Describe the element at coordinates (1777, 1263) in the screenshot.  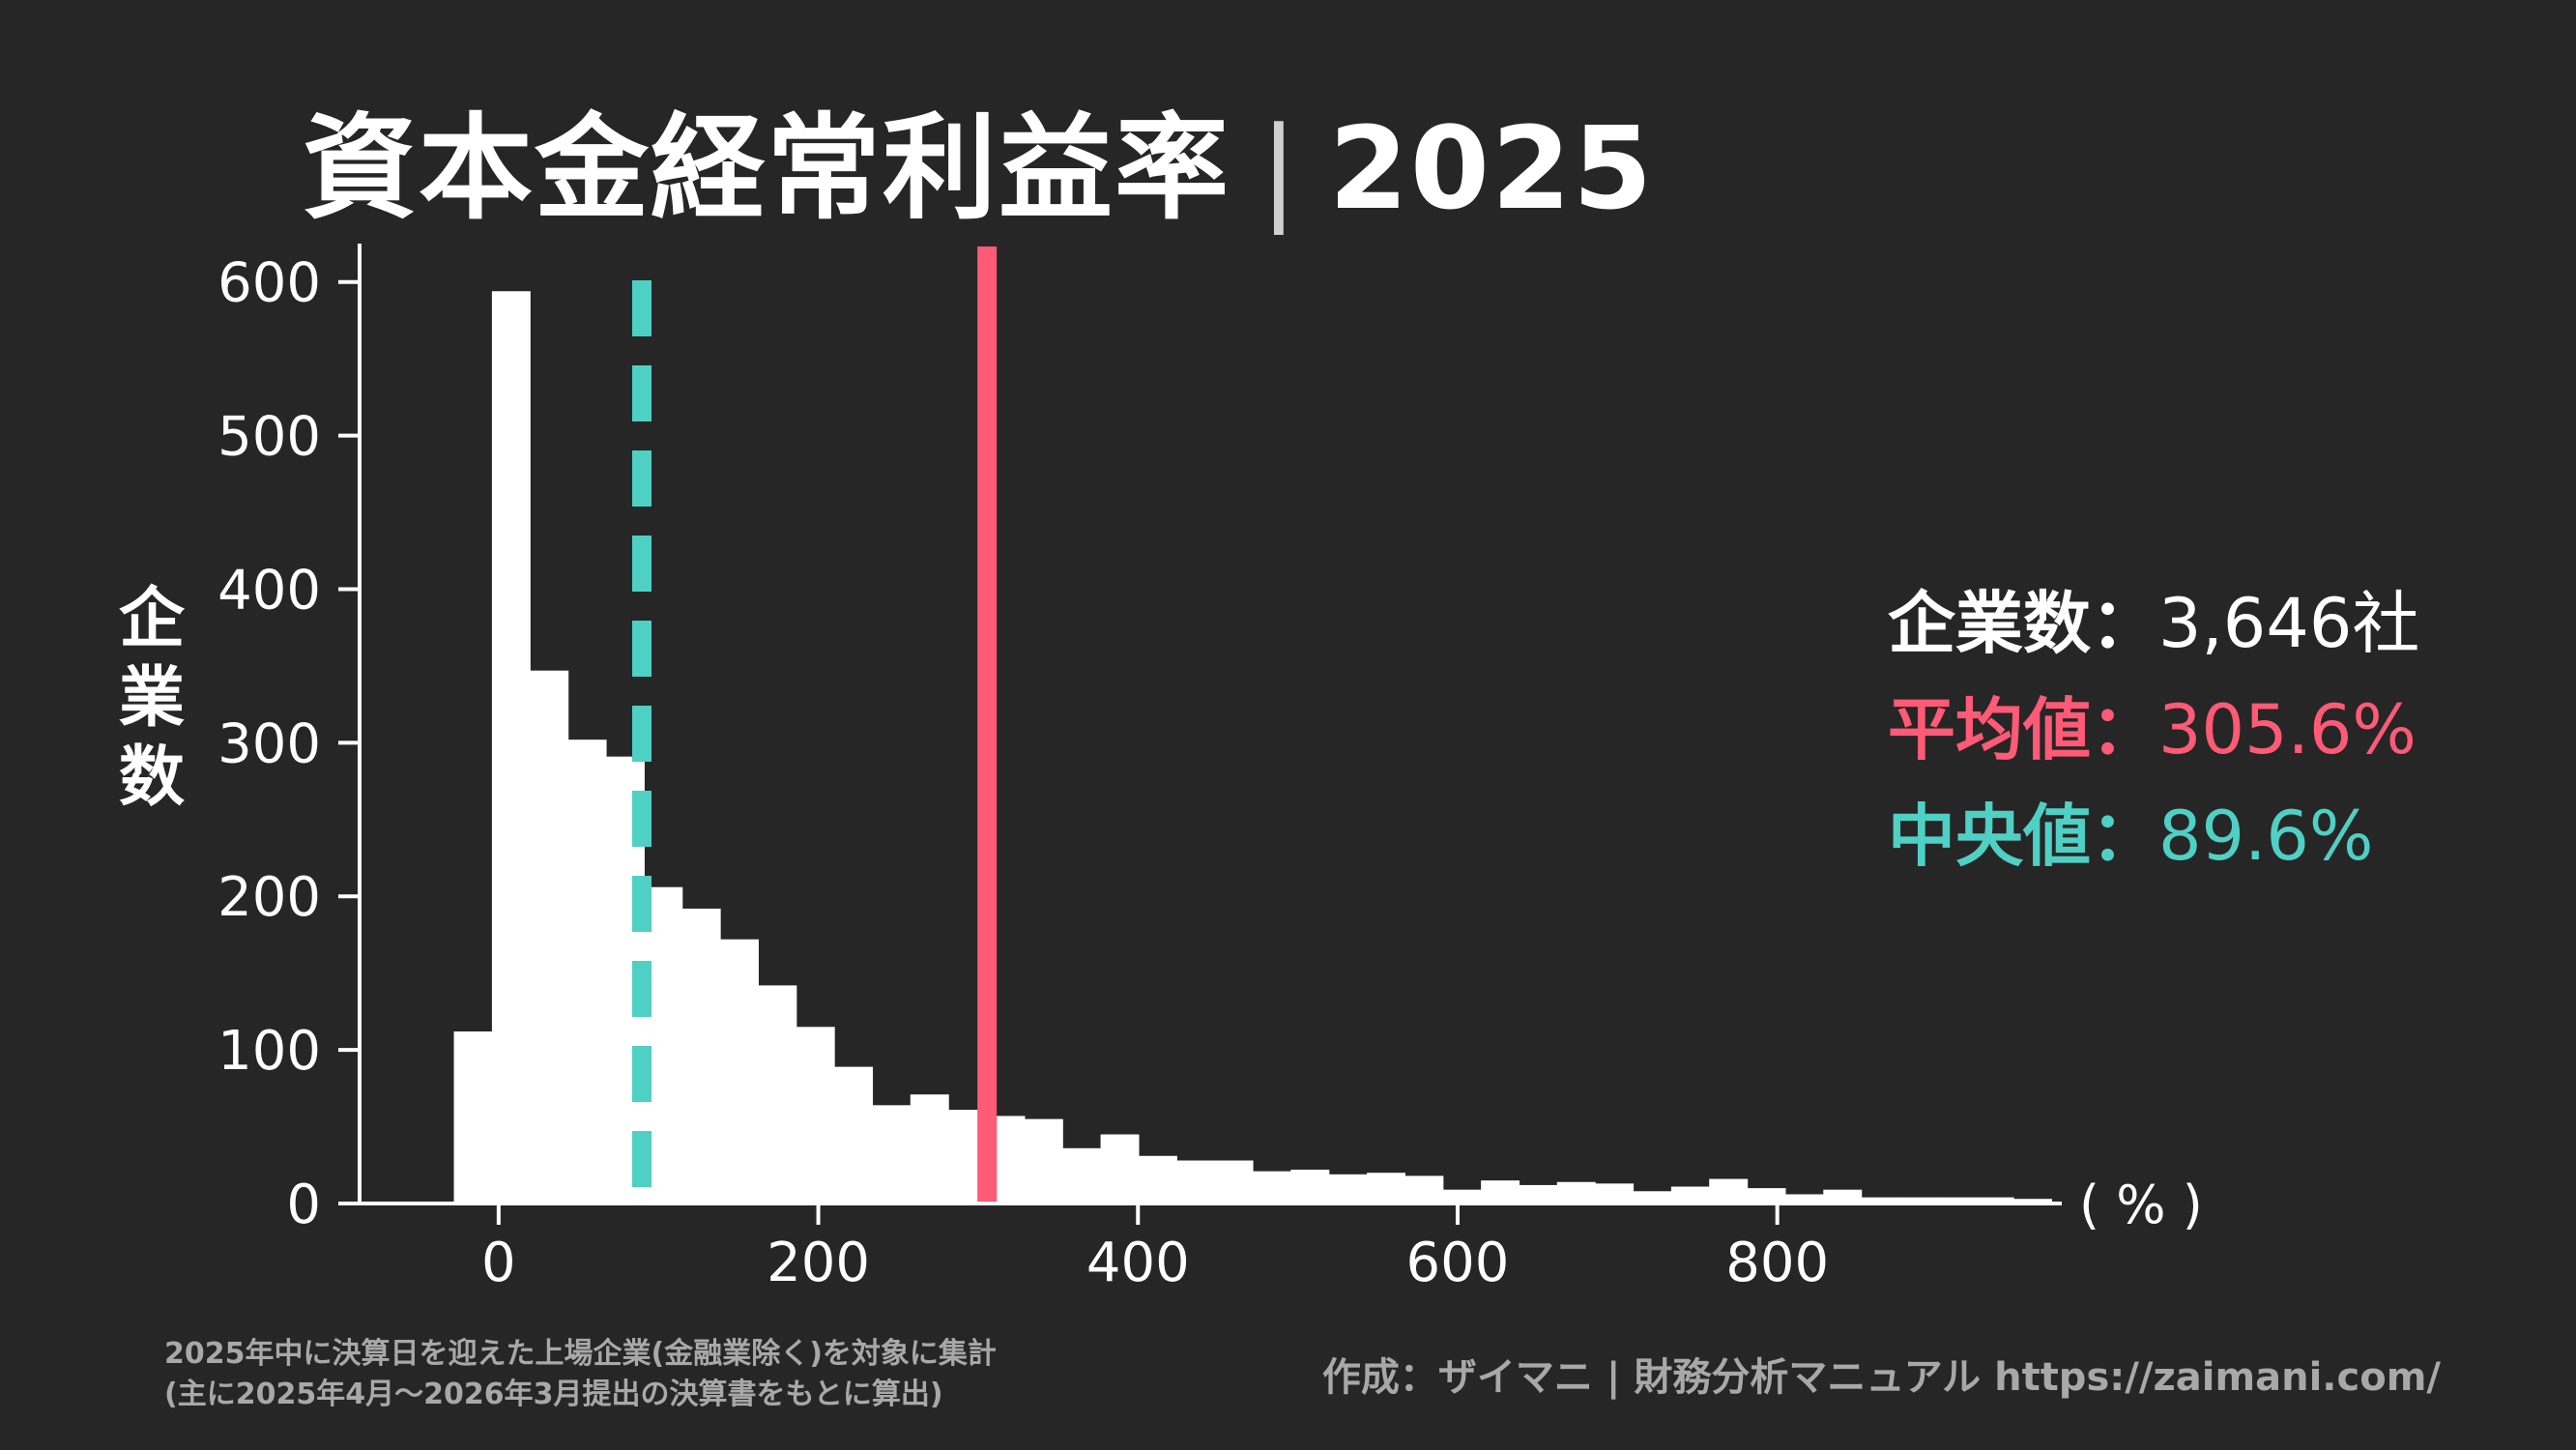
I see `x-tick-label: 800` at that location.